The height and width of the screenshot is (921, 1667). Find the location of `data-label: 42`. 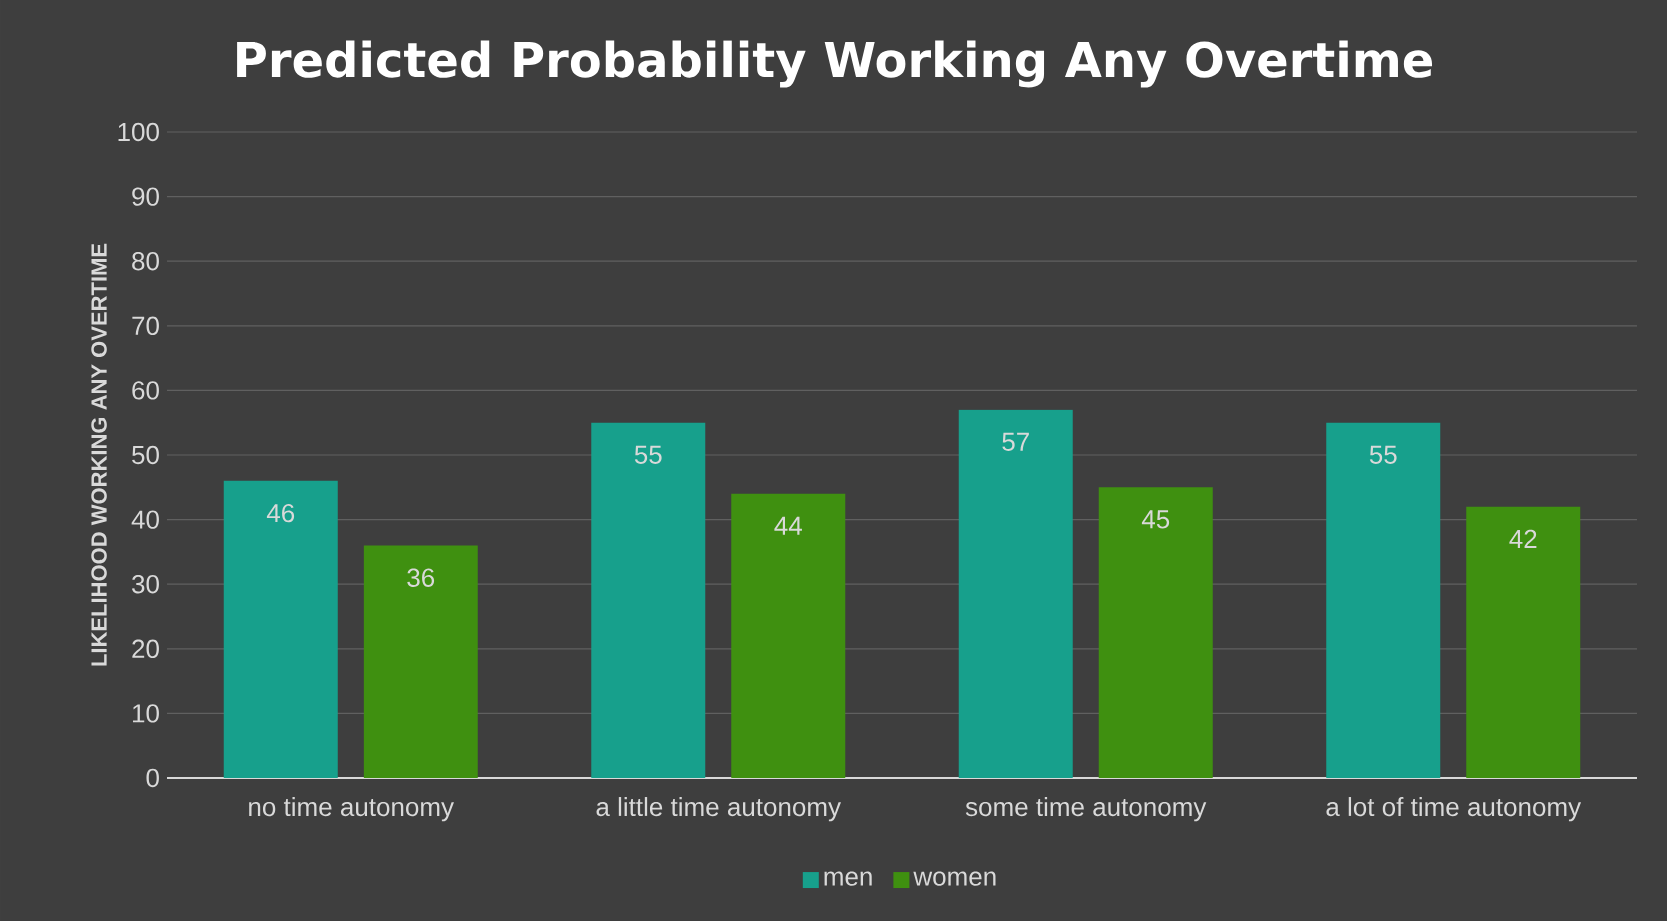

data-label: 42 is located at coordinates (1523, 538).